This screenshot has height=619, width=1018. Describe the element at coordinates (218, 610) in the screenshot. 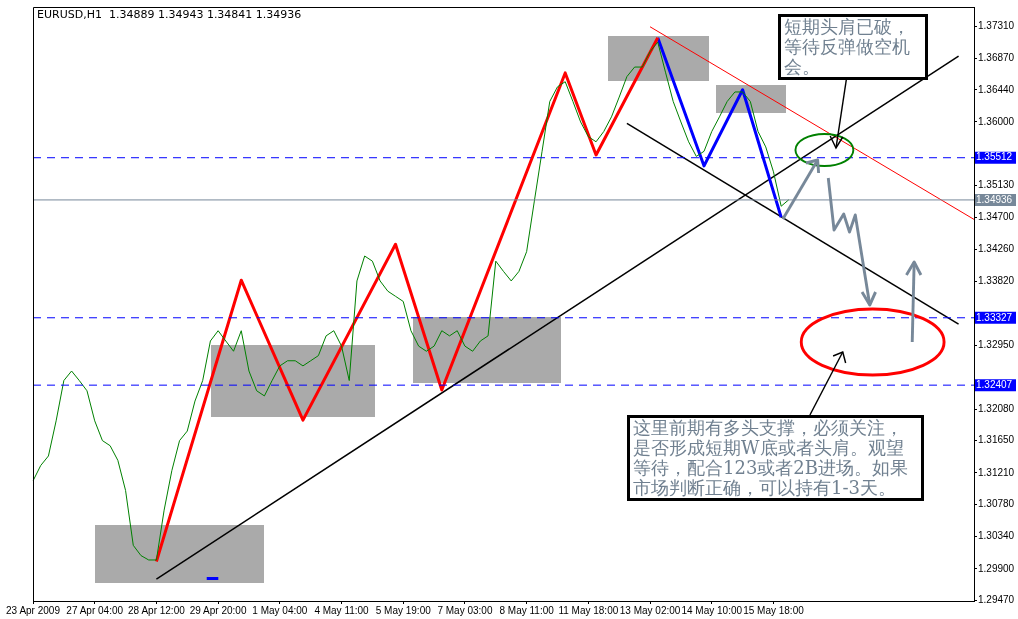

I see `x-tick-label: 29 Apr 20:00` at that location.